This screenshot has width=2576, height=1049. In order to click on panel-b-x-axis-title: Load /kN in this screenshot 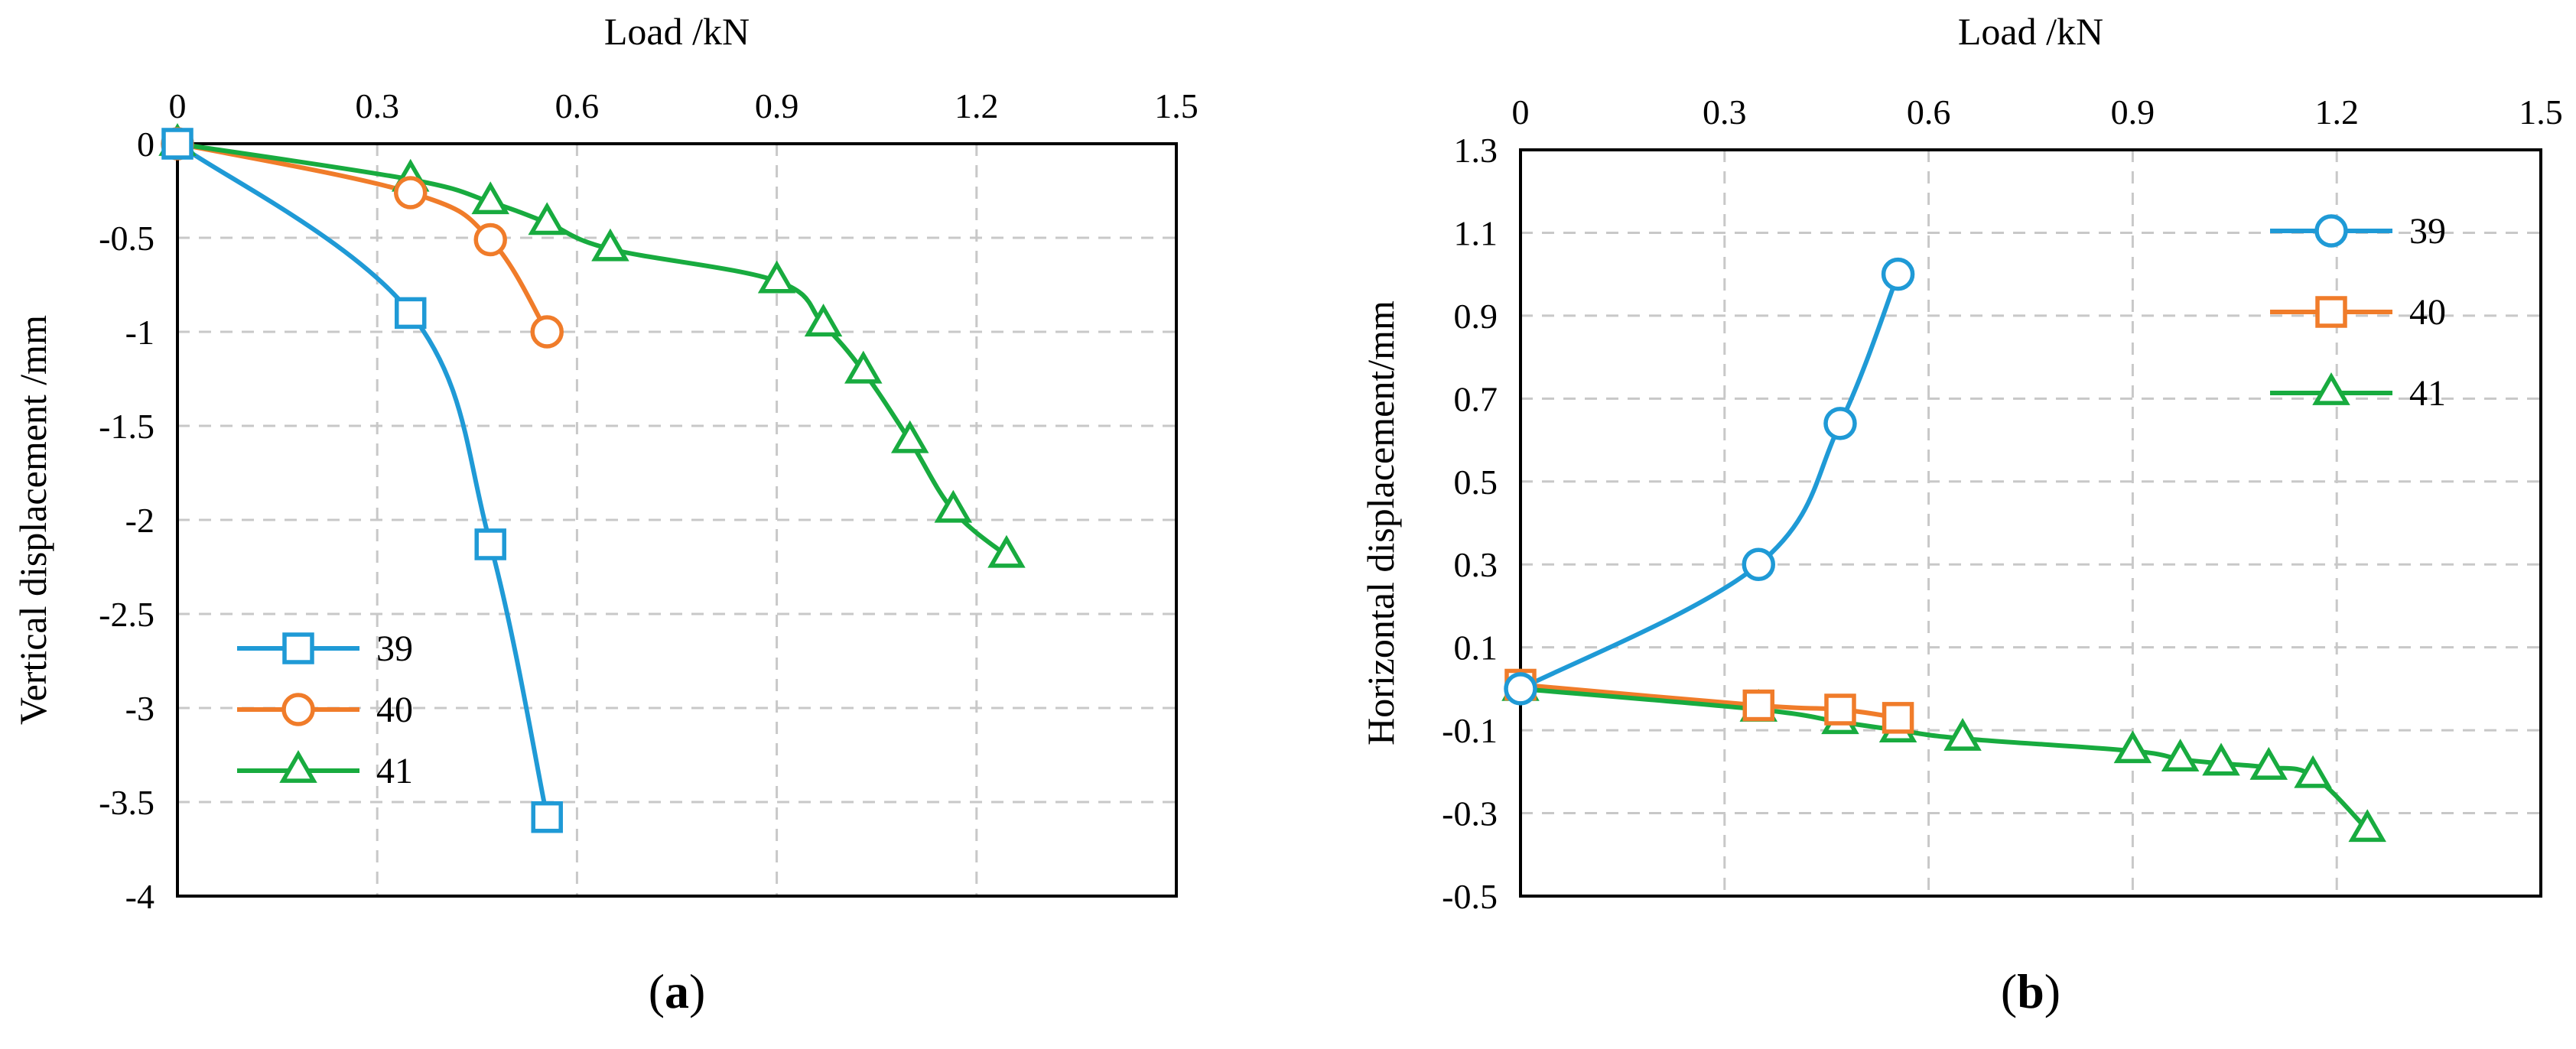, I will do `click(2030, 32)`.